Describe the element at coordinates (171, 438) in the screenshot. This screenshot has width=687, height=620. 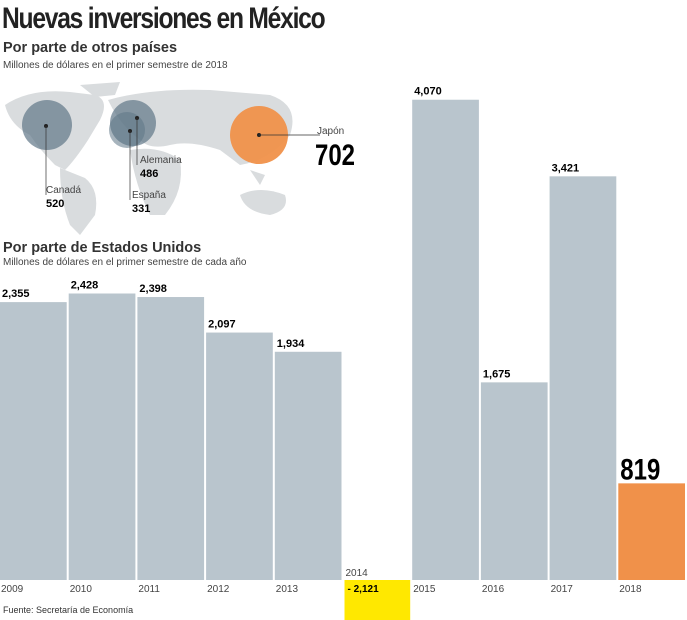
I see `bar-2011` at that location.